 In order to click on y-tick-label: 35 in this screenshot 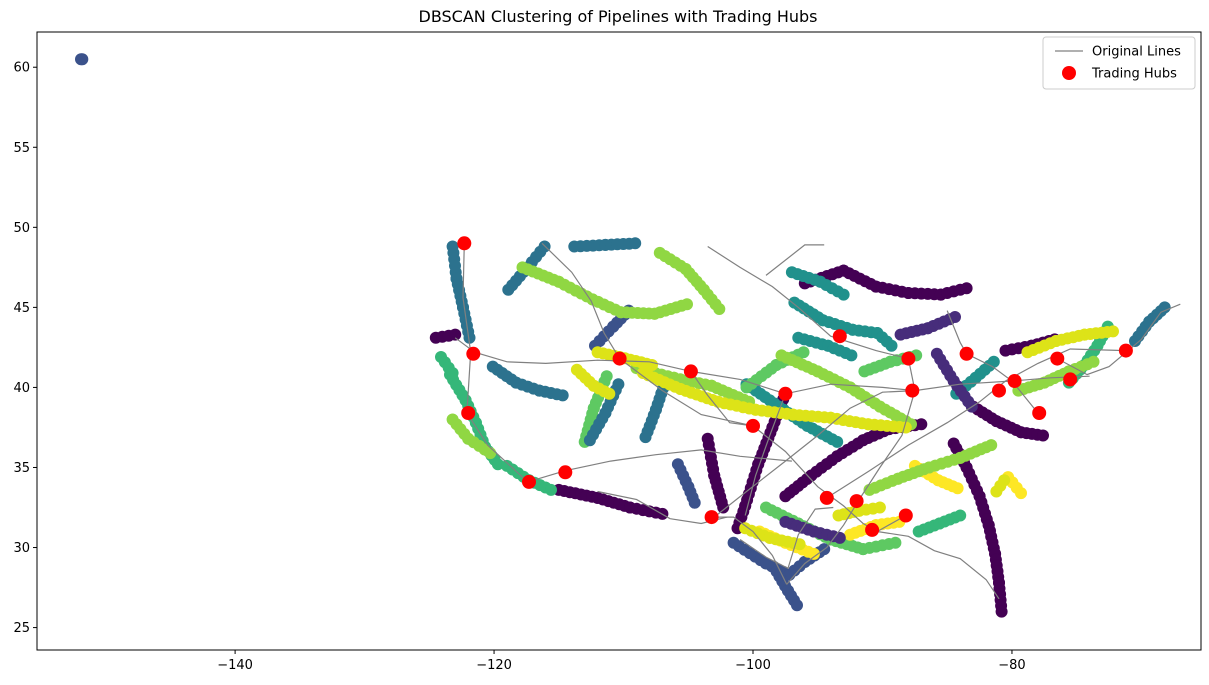, I will do `click(21, 468)`.